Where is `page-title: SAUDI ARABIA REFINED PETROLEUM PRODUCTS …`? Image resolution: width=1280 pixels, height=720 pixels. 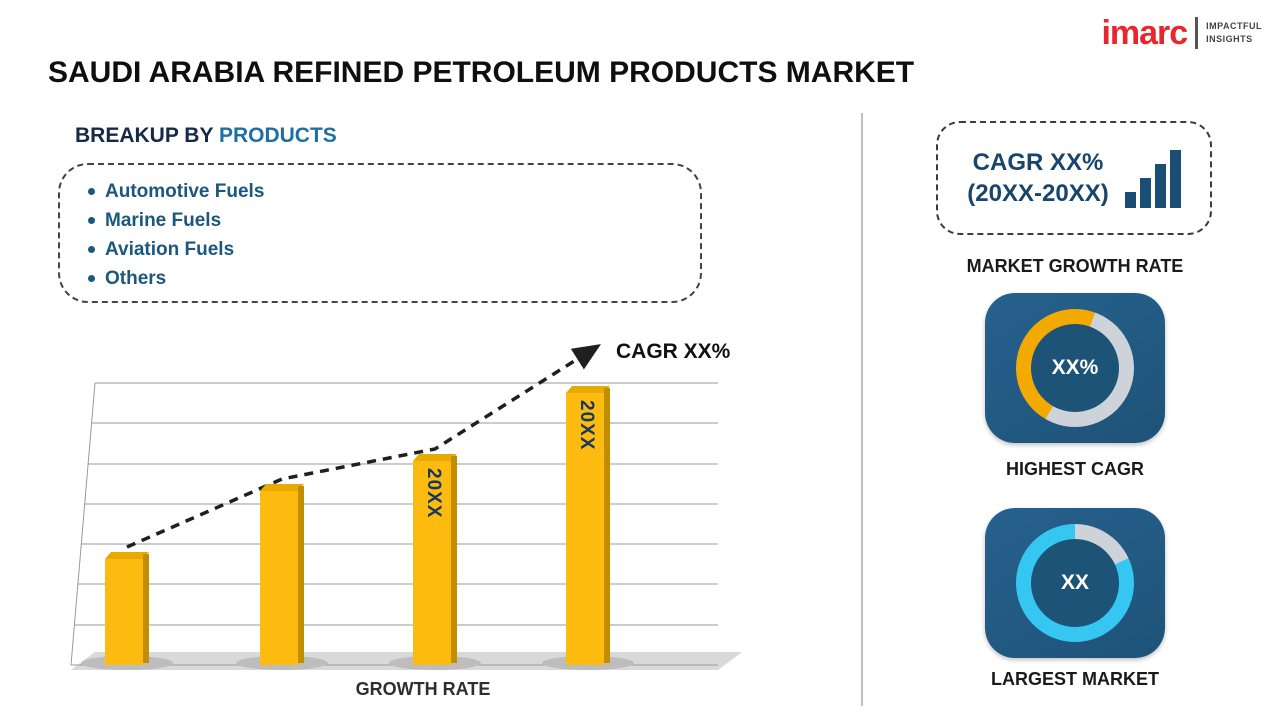 page-title: SAUDI ARABIA REFINED PETROLEUM PRODUCTS … is located at coordinates (481, 72).